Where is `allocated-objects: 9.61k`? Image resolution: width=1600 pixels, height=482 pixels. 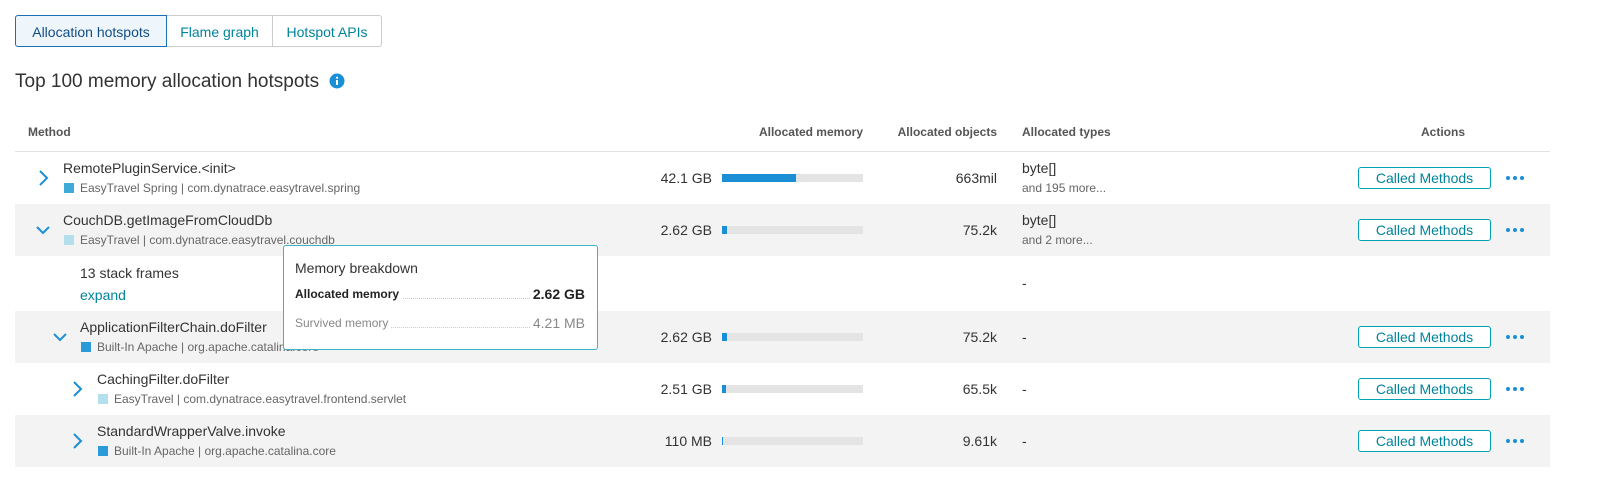 allocated-objects: 9.61k is located at coordinates (979, 441).